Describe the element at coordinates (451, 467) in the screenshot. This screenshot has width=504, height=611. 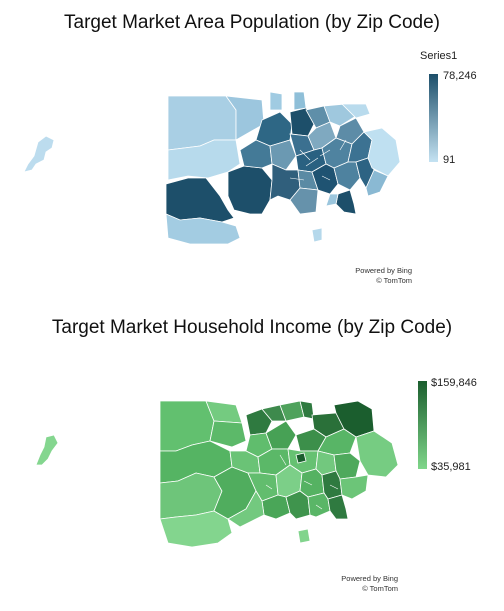
I see `income-legend-min: $35,981` at that location.